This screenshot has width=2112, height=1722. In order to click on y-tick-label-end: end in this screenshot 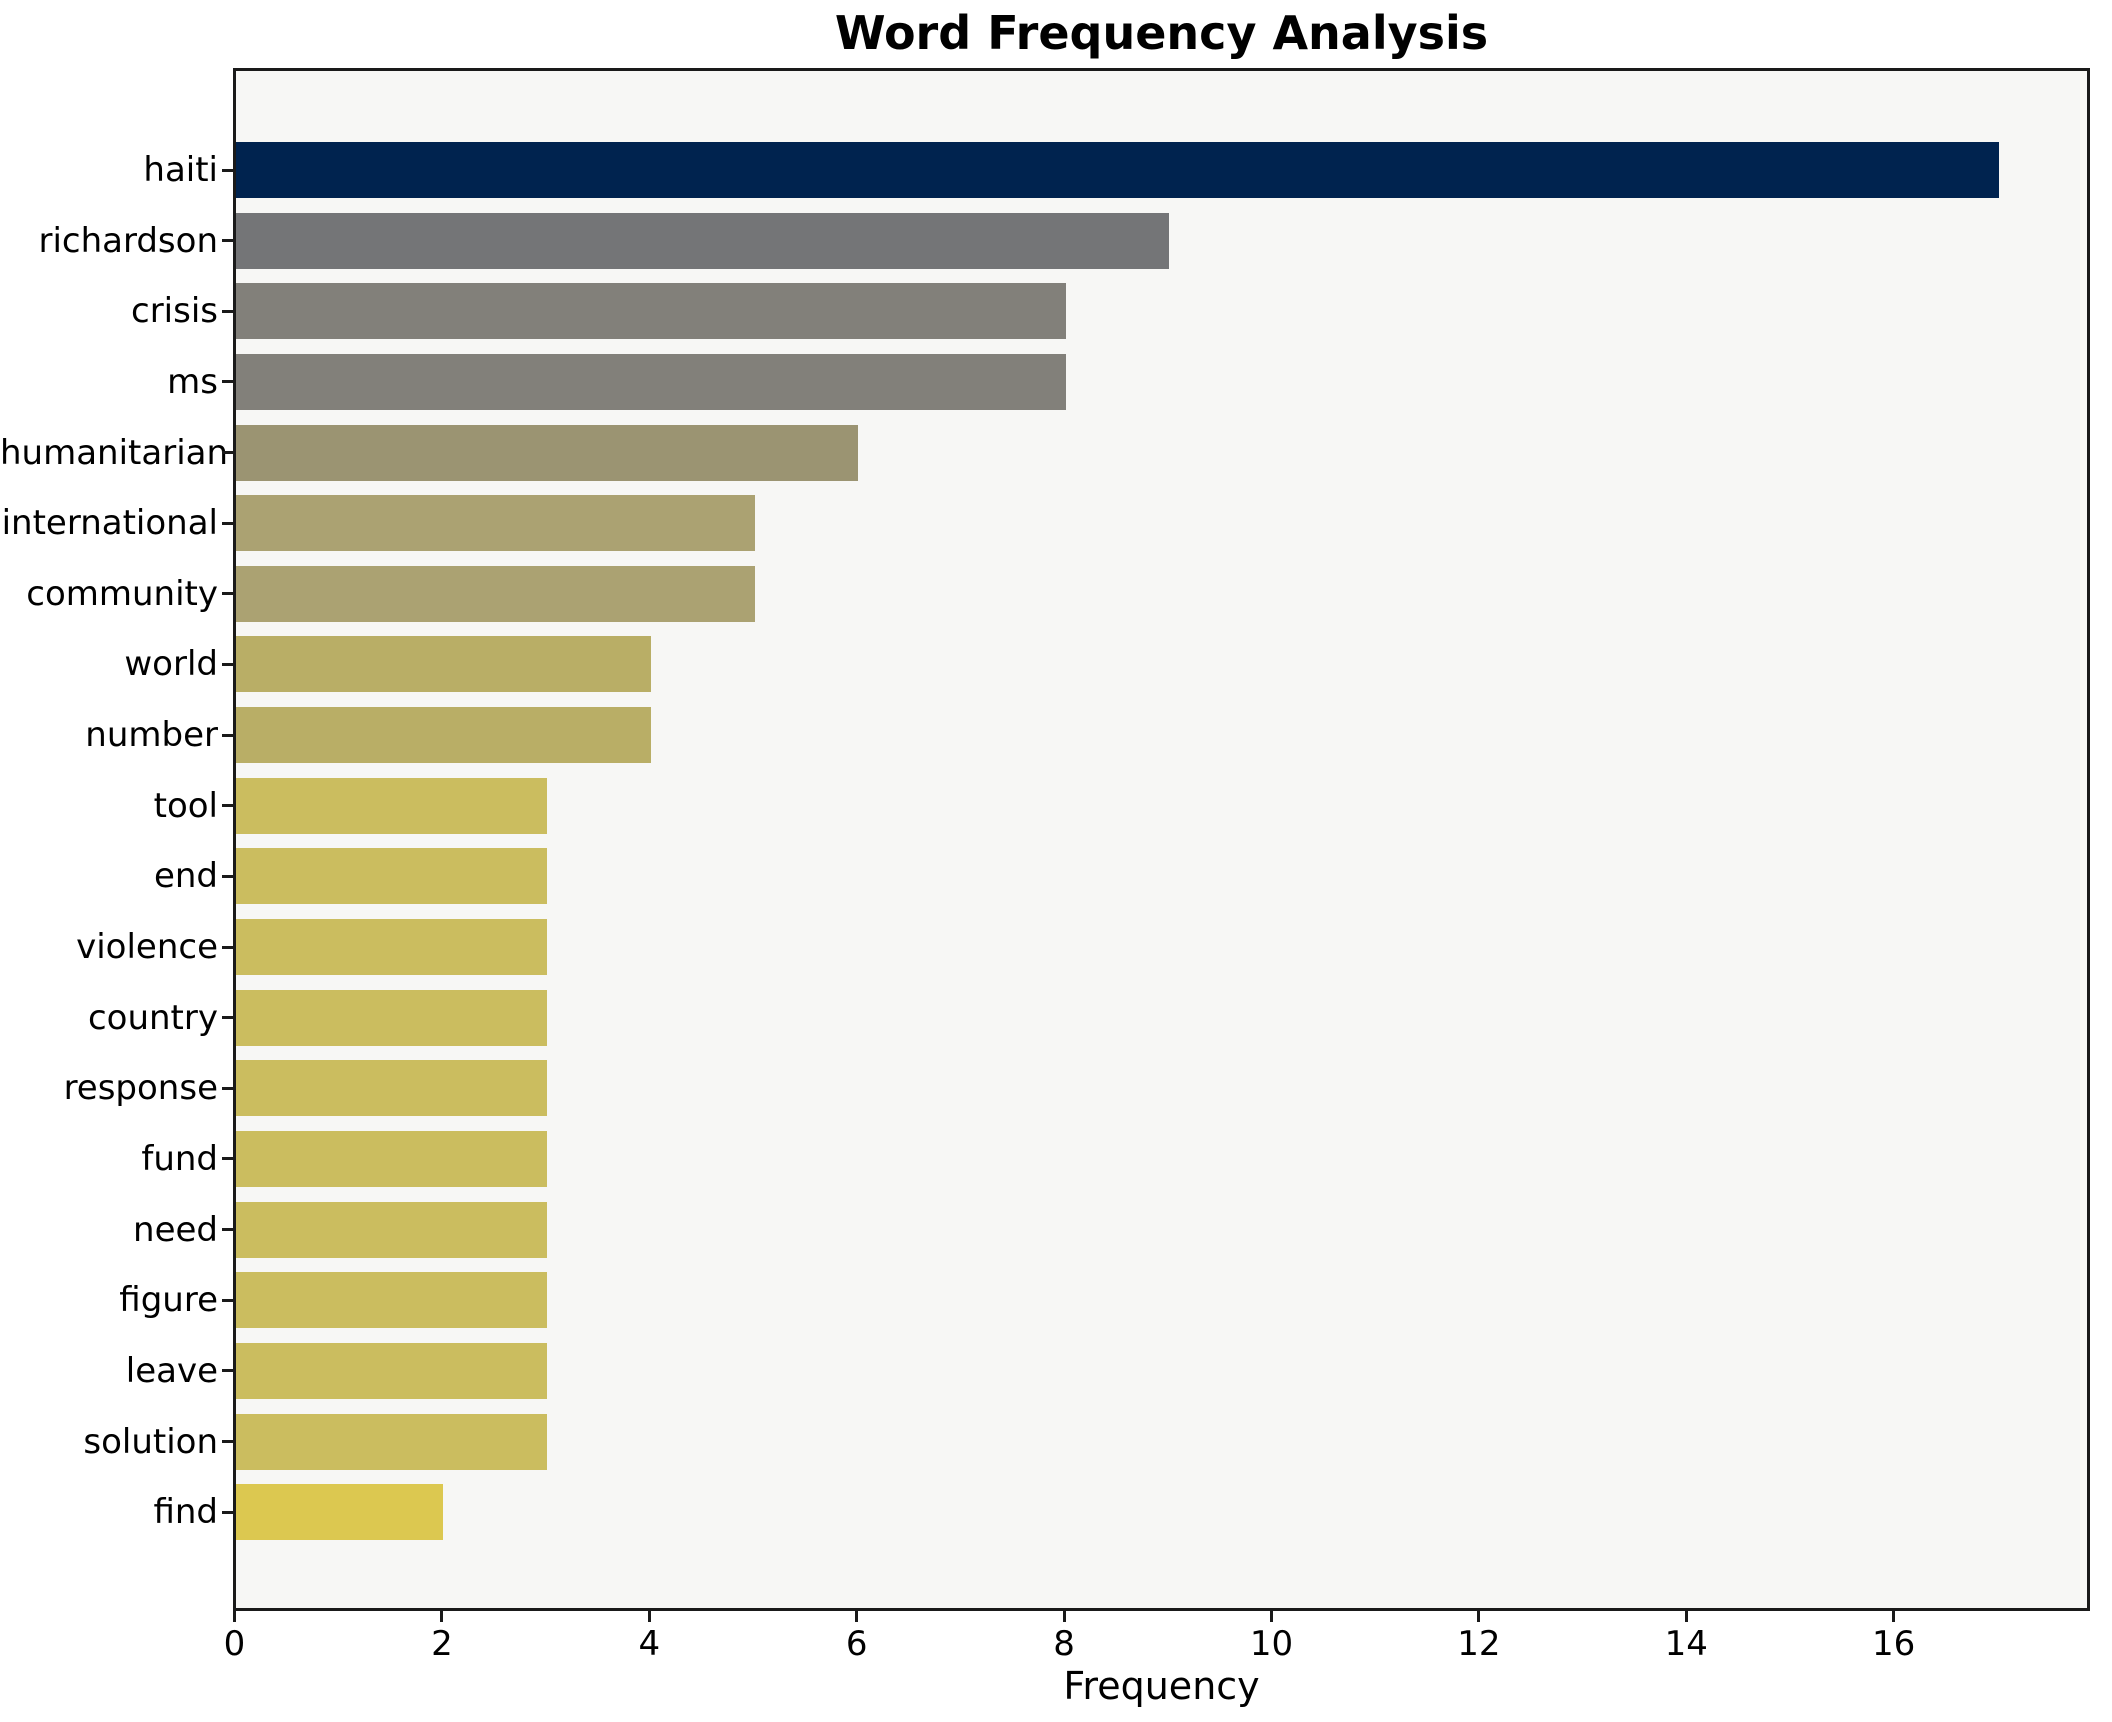, I will do `click(185, 876)`.